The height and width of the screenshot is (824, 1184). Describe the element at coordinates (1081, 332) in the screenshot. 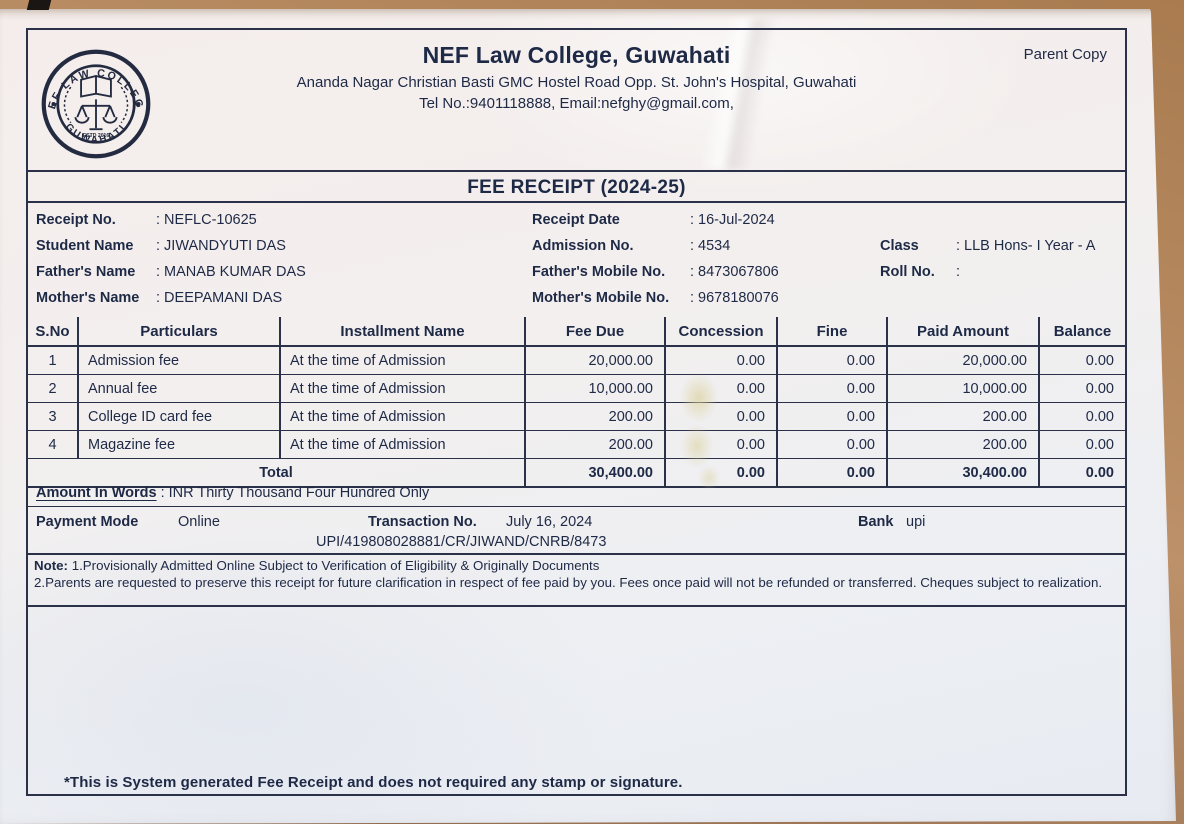

I see `col-balance: Balance` at that location.